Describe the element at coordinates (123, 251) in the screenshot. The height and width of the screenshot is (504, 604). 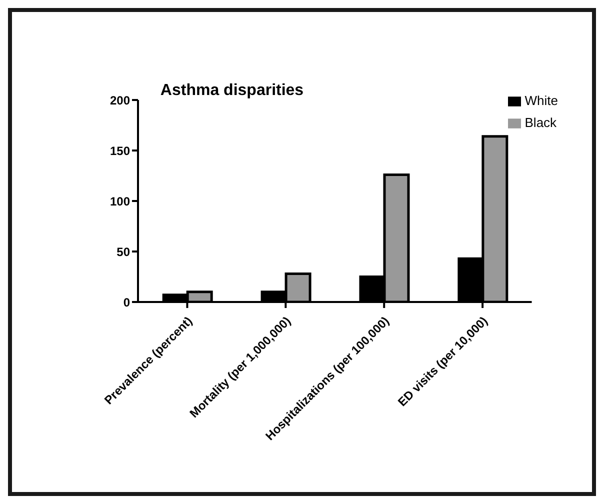
I see `y-tick-label: 50` at that location.